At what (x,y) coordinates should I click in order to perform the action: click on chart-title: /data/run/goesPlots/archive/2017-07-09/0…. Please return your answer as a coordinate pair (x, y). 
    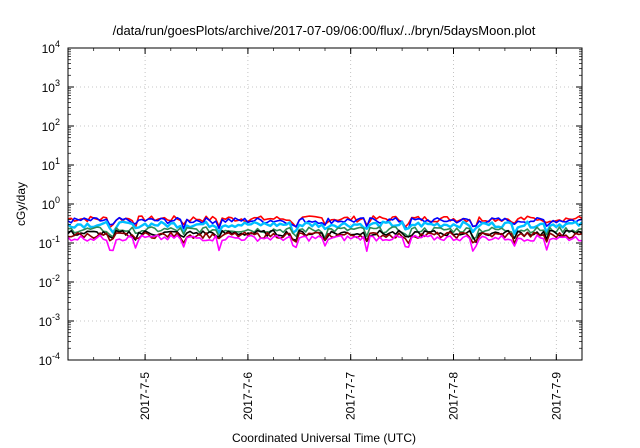
    Looking at the image, I should click on (324, 30).